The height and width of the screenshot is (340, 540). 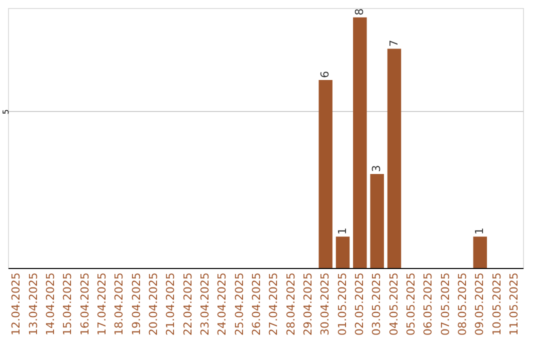 What do you see at coordinates (393, 304) in the screenshot?
I see `x-tick-label: 04.05.2025` at bounding box center [393, 304].